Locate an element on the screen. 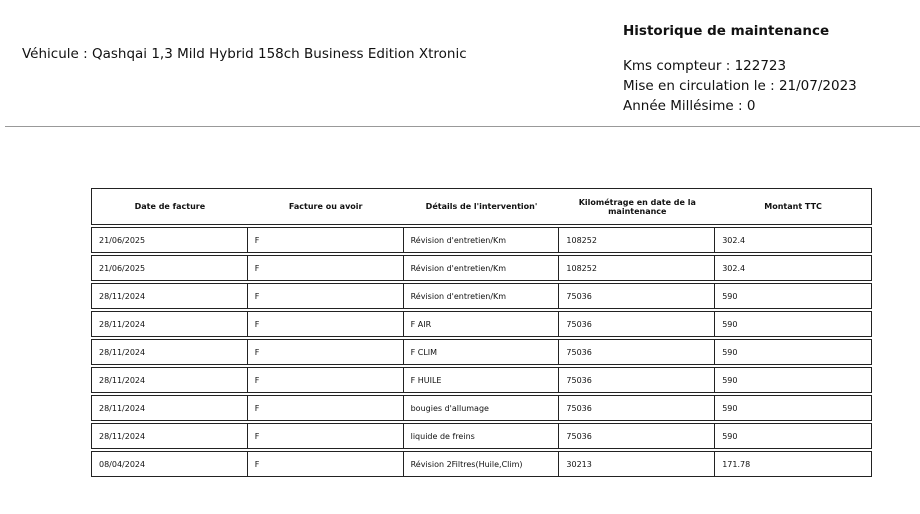  cell-details: F AIR is located at coordinates (482, 324).